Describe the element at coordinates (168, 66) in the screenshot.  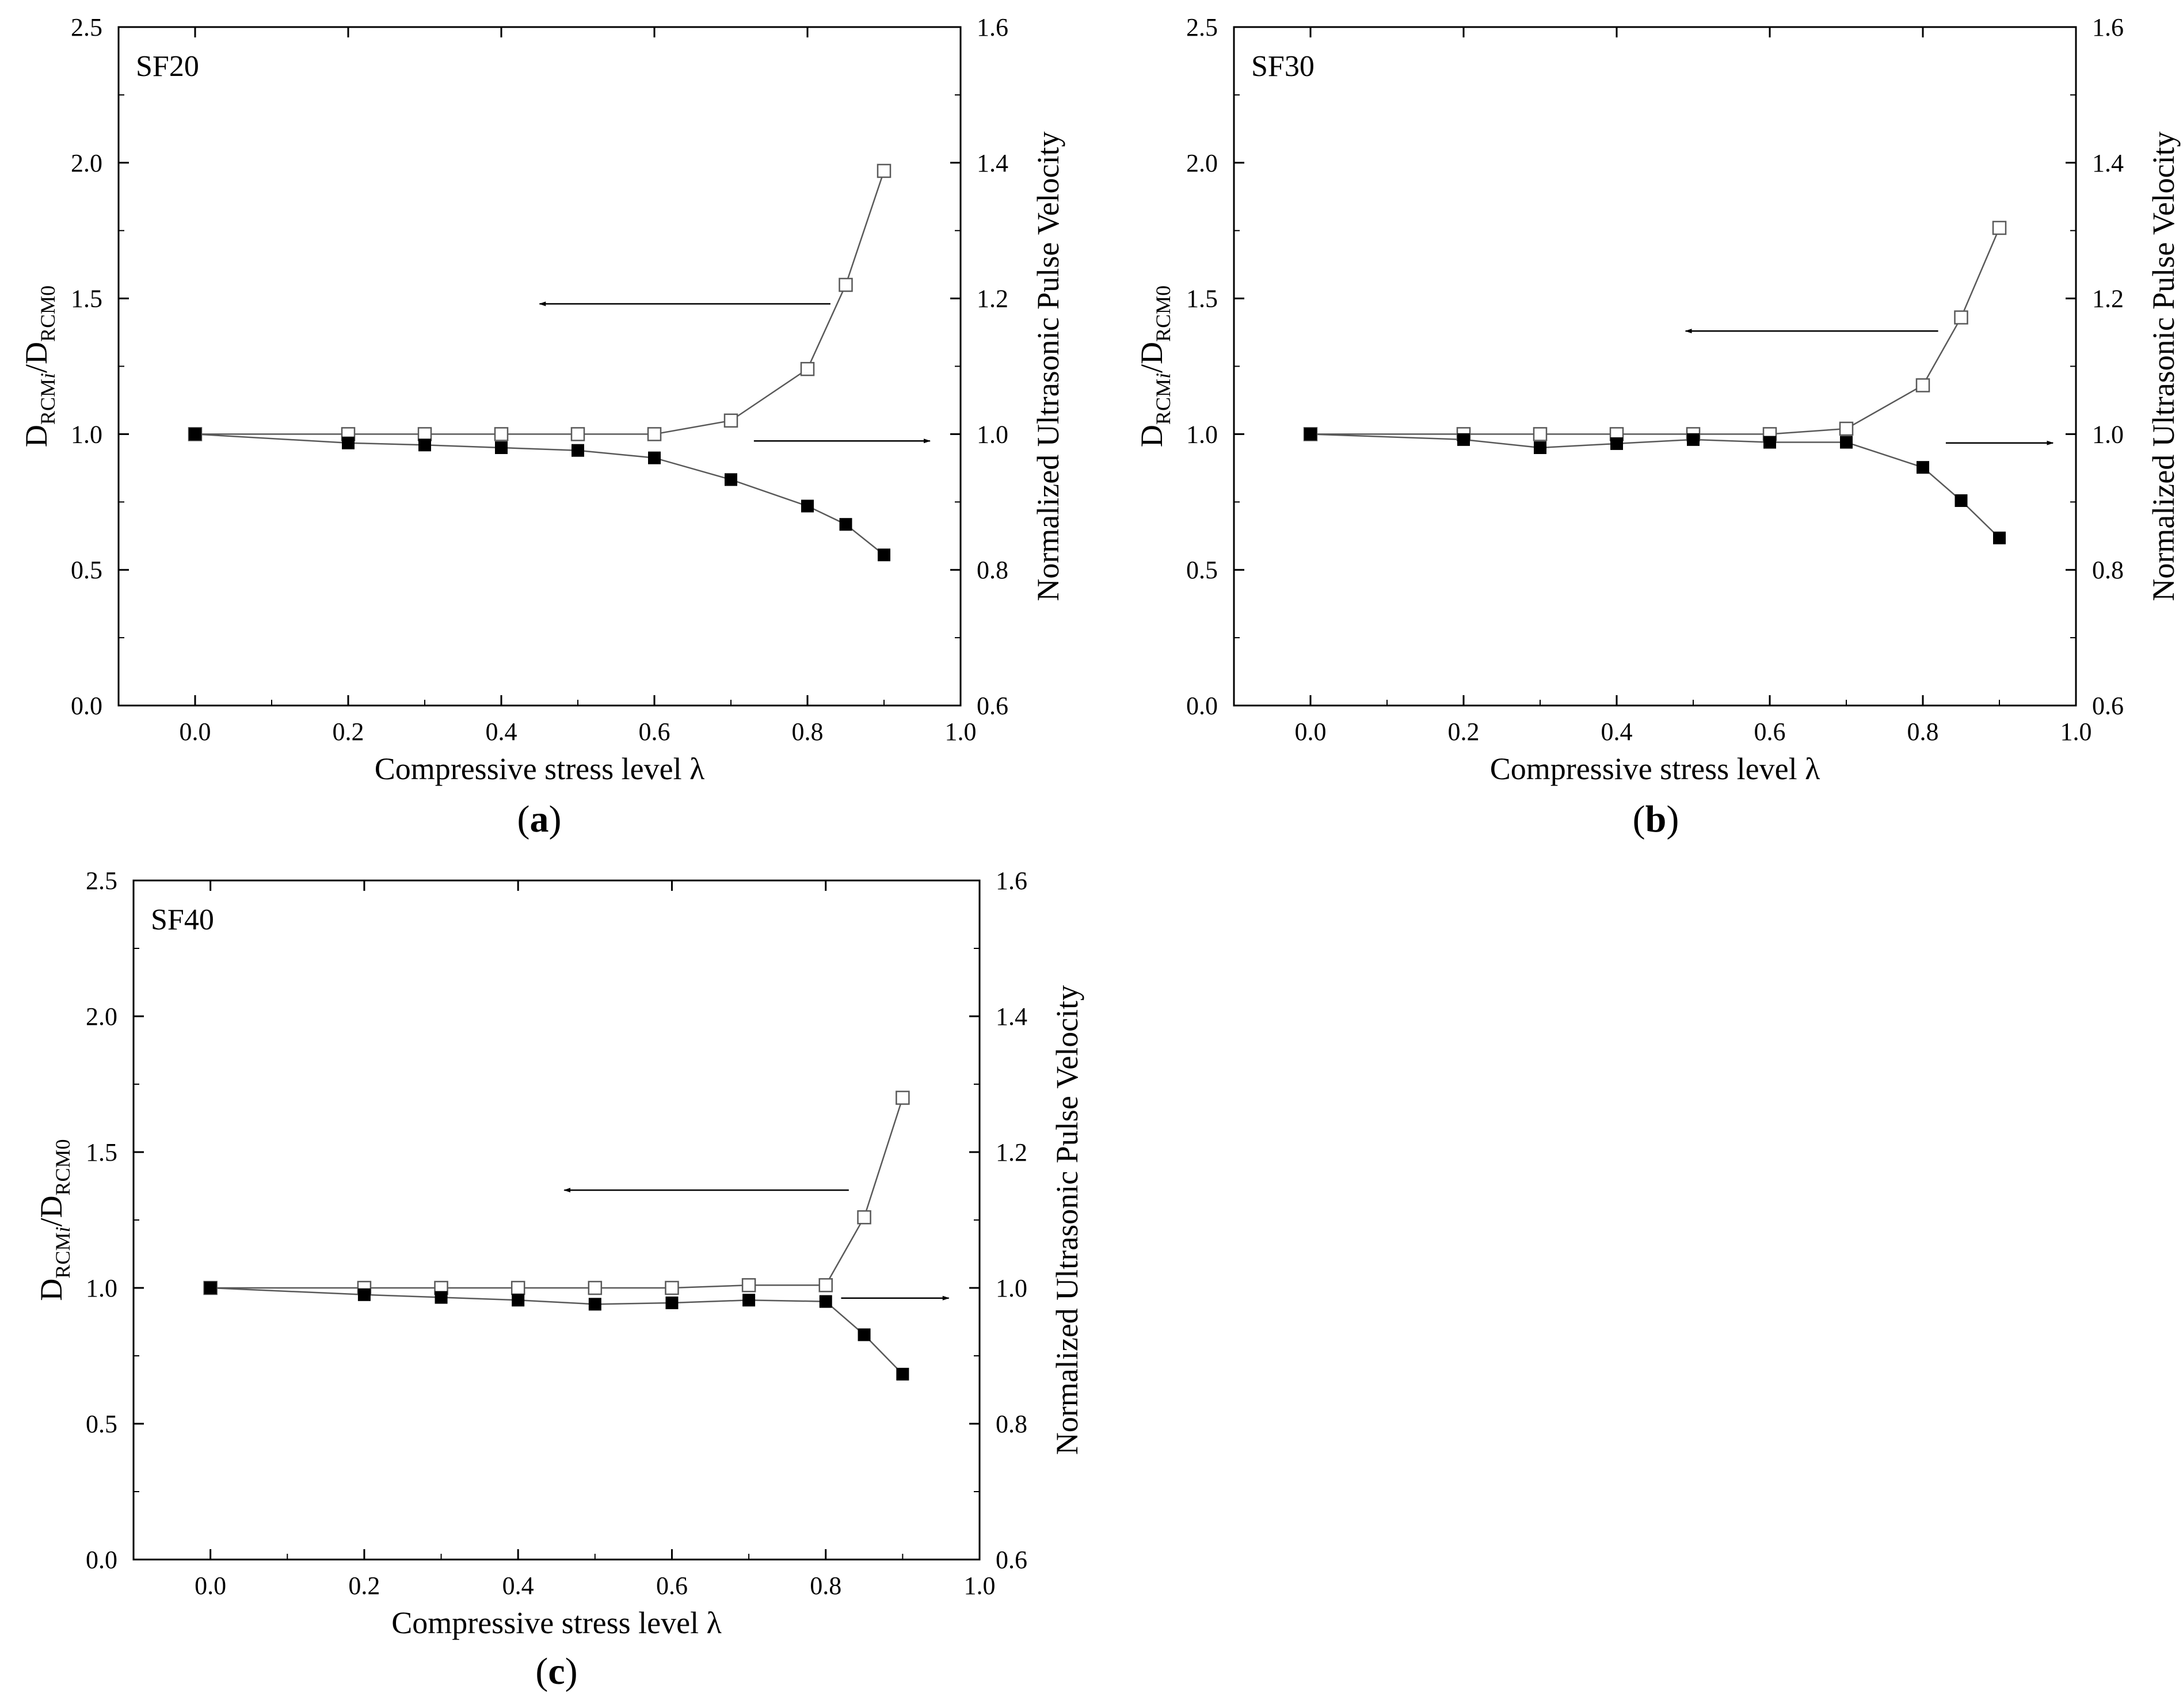
I see `panel-label: SF20` at that location.